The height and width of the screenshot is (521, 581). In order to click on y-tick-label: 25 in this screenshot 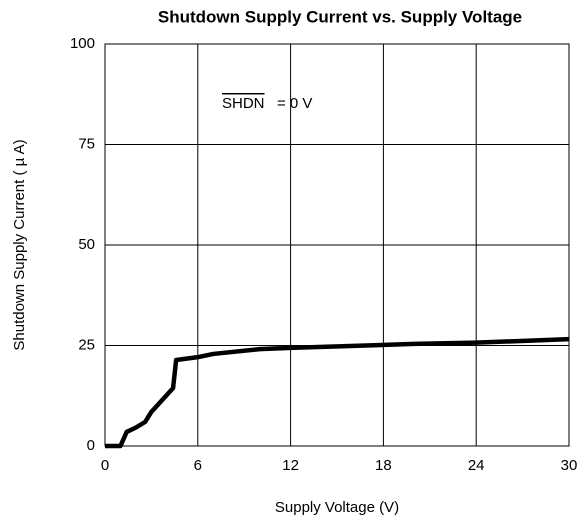, I will do `click(86, 344)`.